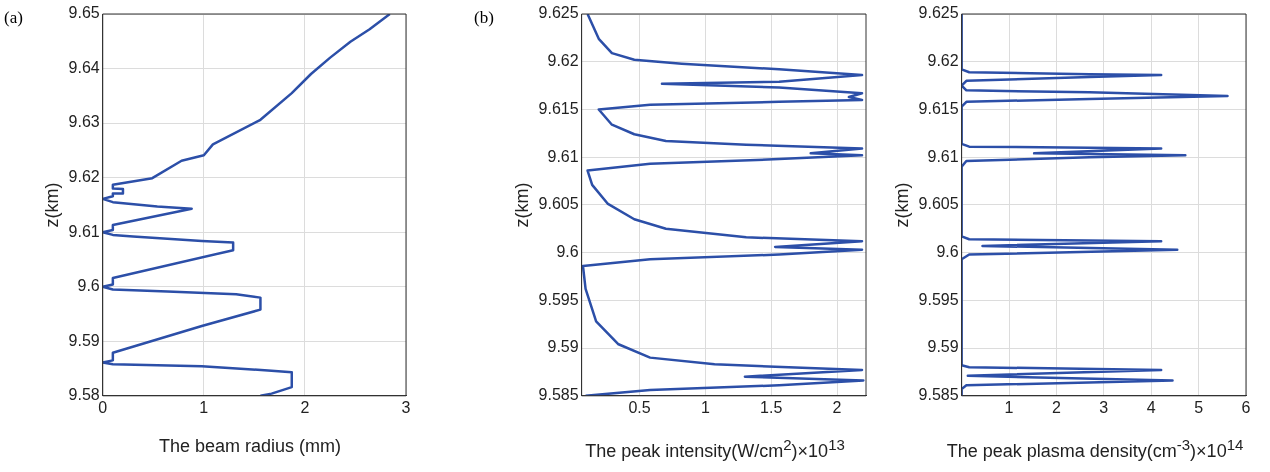 The width and height of the screenshot is (1270, 472). Describe the element at coordinates (84, 122) in the screenshot. I see `y-tick-label: 9.63` at that location.